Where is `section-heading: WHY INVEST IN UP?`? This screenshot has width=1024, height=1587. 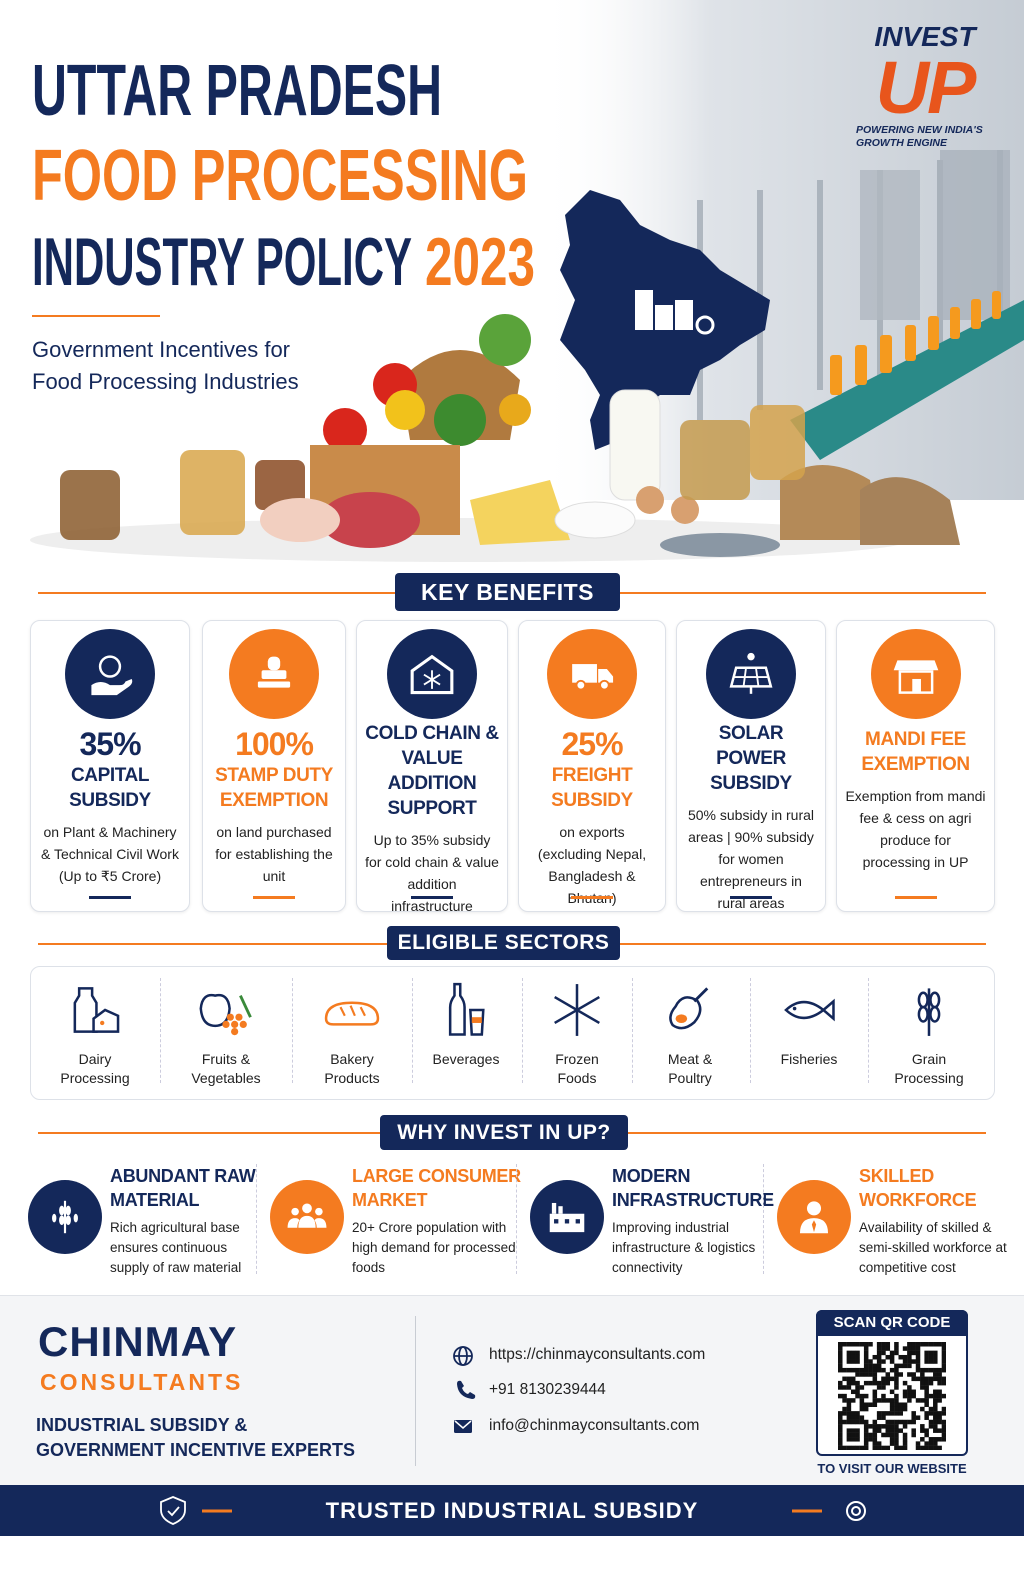 section-heading: WHY INVEST IN UP? is located at coordinates (504, 1132).